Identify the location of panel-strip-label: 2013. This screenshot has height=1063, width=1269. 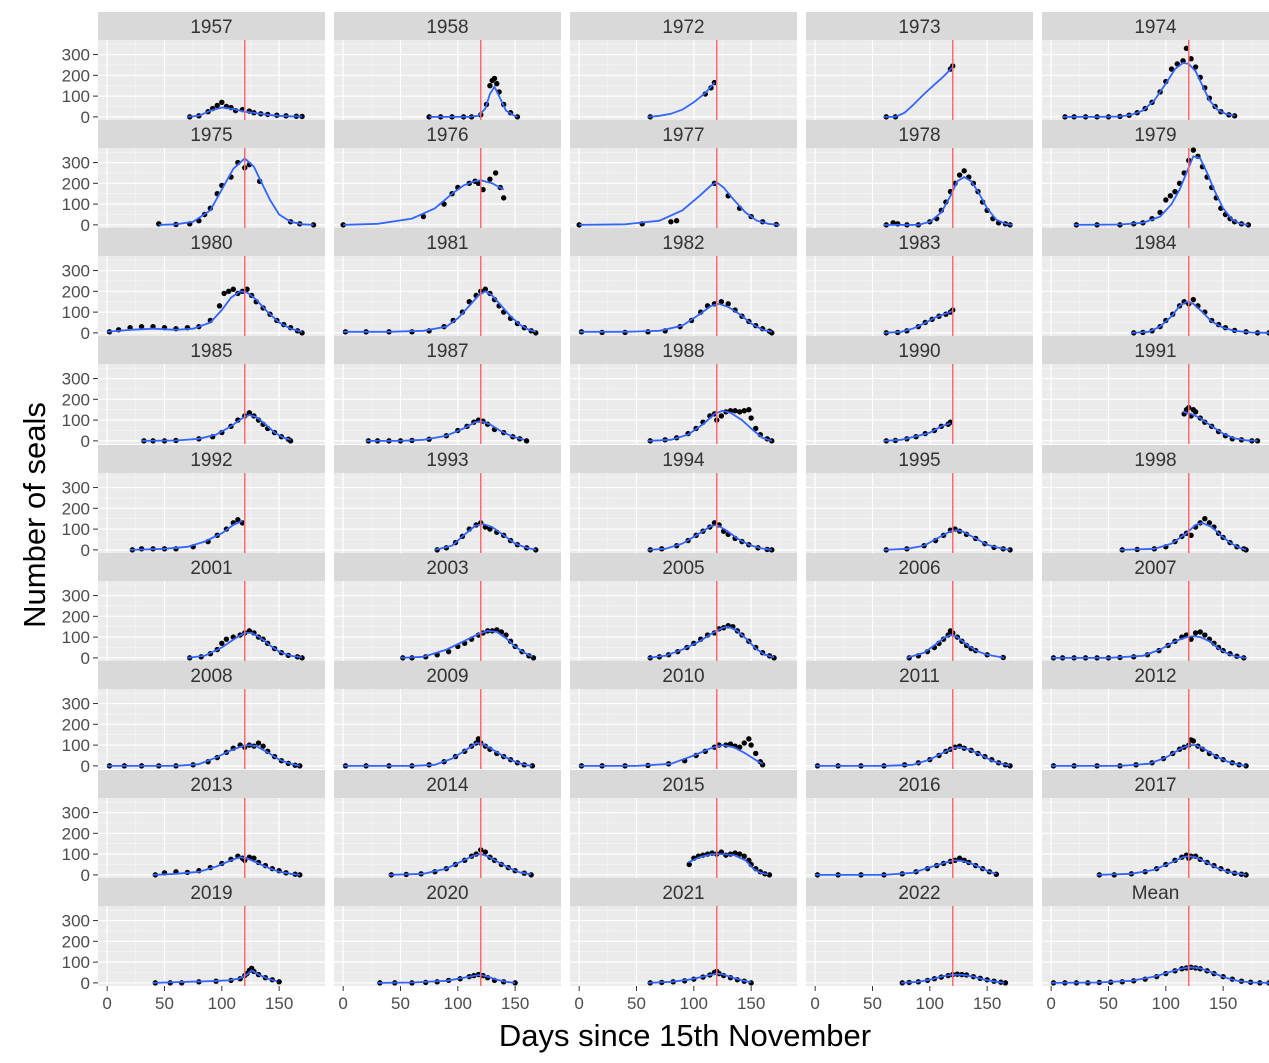
(211, 785).